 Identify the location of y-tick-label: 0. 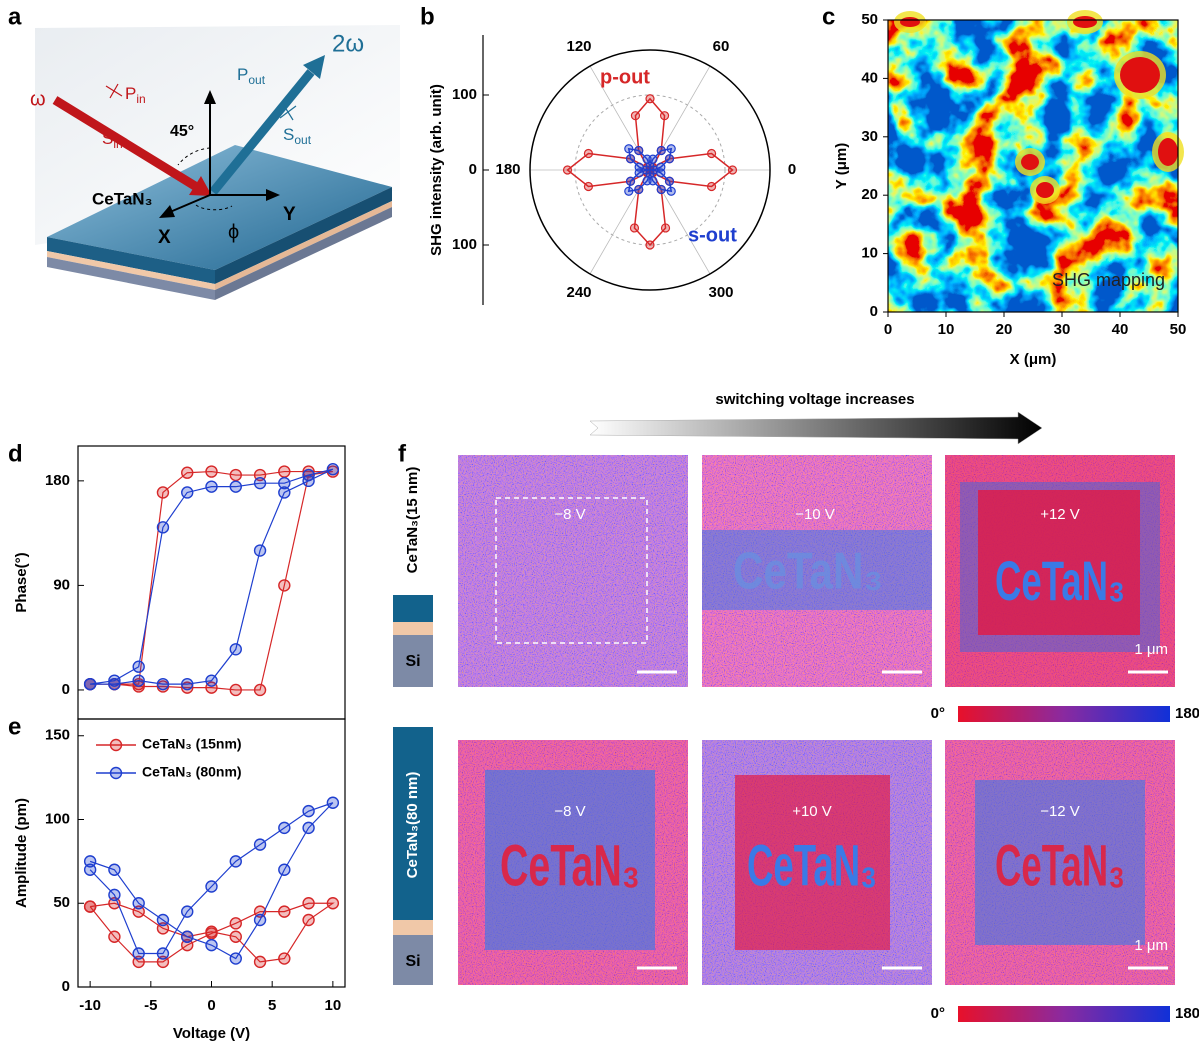
(66, 689).